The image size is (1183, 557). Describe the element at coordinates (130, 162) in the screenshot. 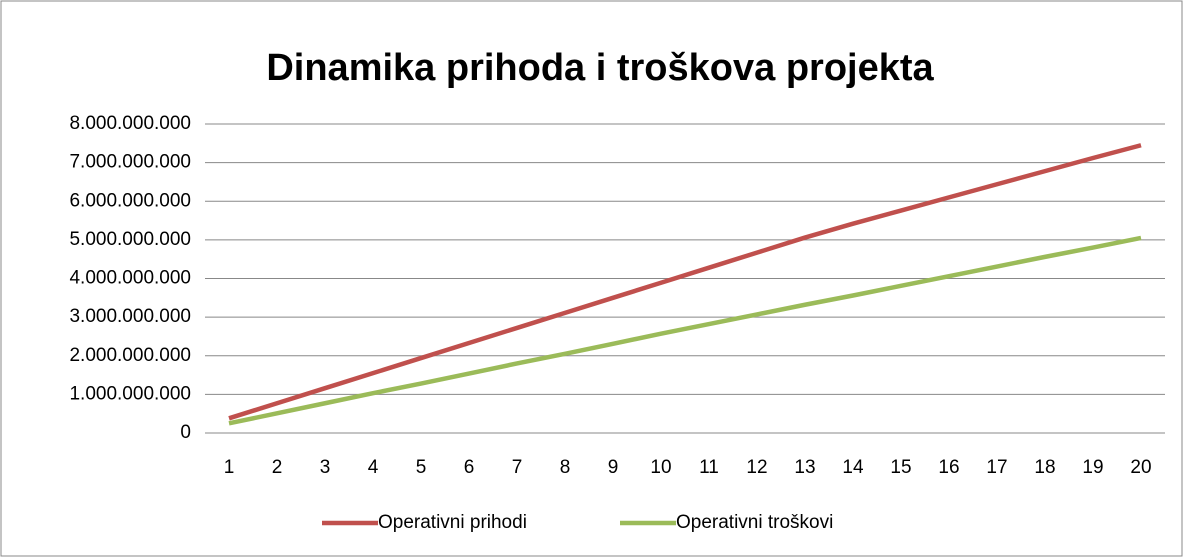

I see `y-tick-label: 7.000.000.000` at that location.